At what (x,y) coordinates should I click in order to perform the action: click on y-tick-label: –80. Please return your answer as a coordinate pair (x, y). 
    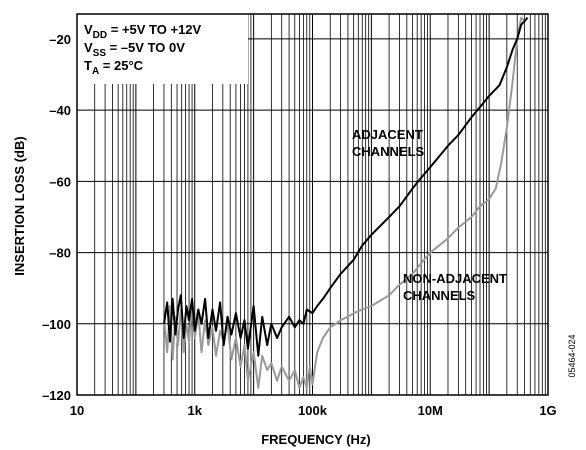
    Looking at the image, I should click on (60, 253).